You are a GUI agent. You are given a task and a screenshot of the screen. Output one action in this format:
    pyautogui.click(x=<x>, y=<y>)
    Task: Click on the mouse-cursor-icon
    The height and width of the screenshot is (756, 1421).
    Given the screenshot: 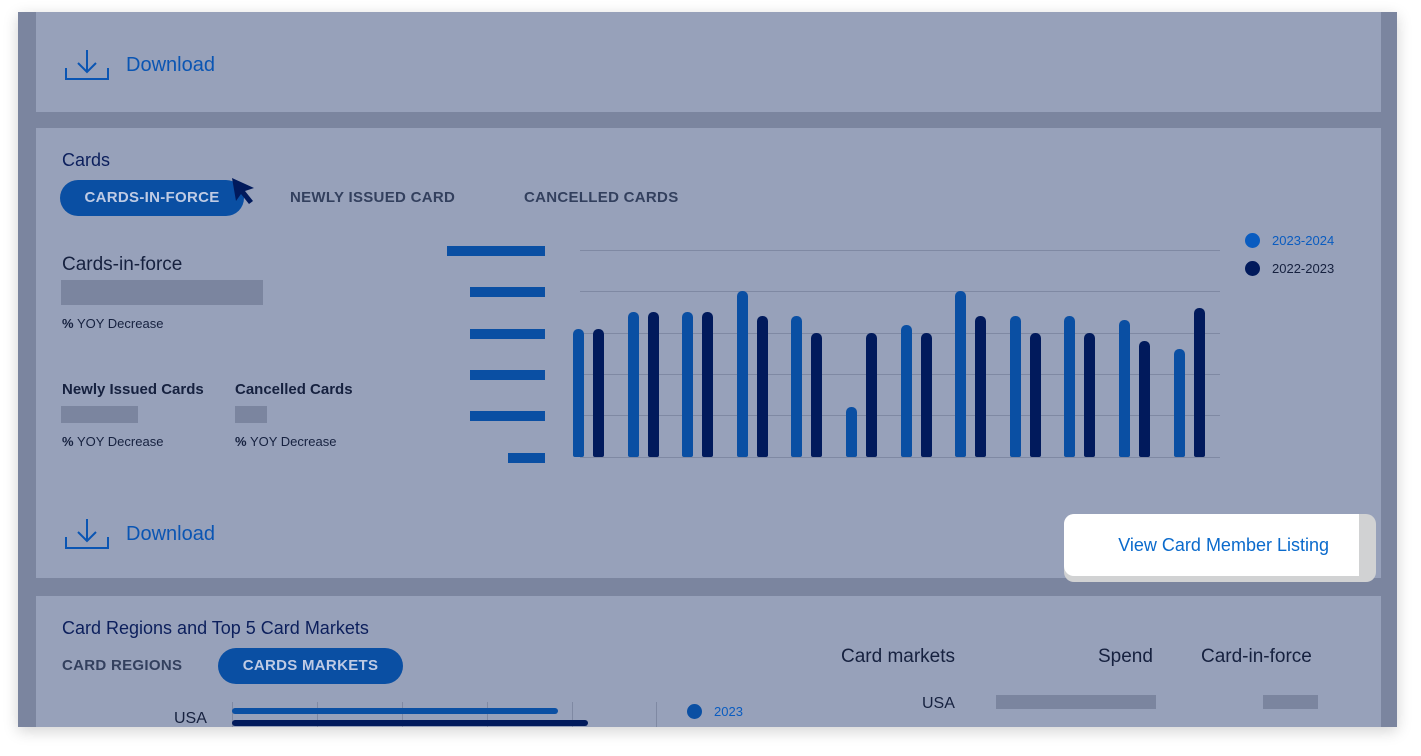 What is the action you would take?
    pyautogui.click(x=243, y=191)
    